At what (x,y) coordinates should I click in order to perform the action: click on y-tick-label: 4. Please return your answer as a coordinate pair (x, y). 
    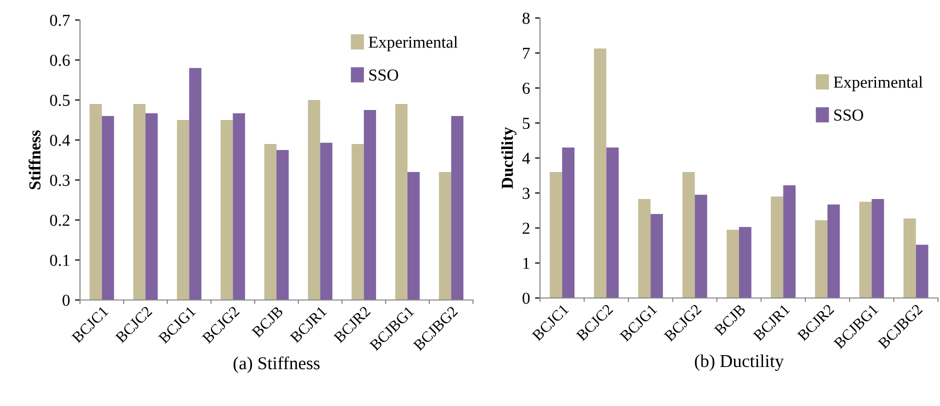
    Looking at the image, I should click on (526, 158).